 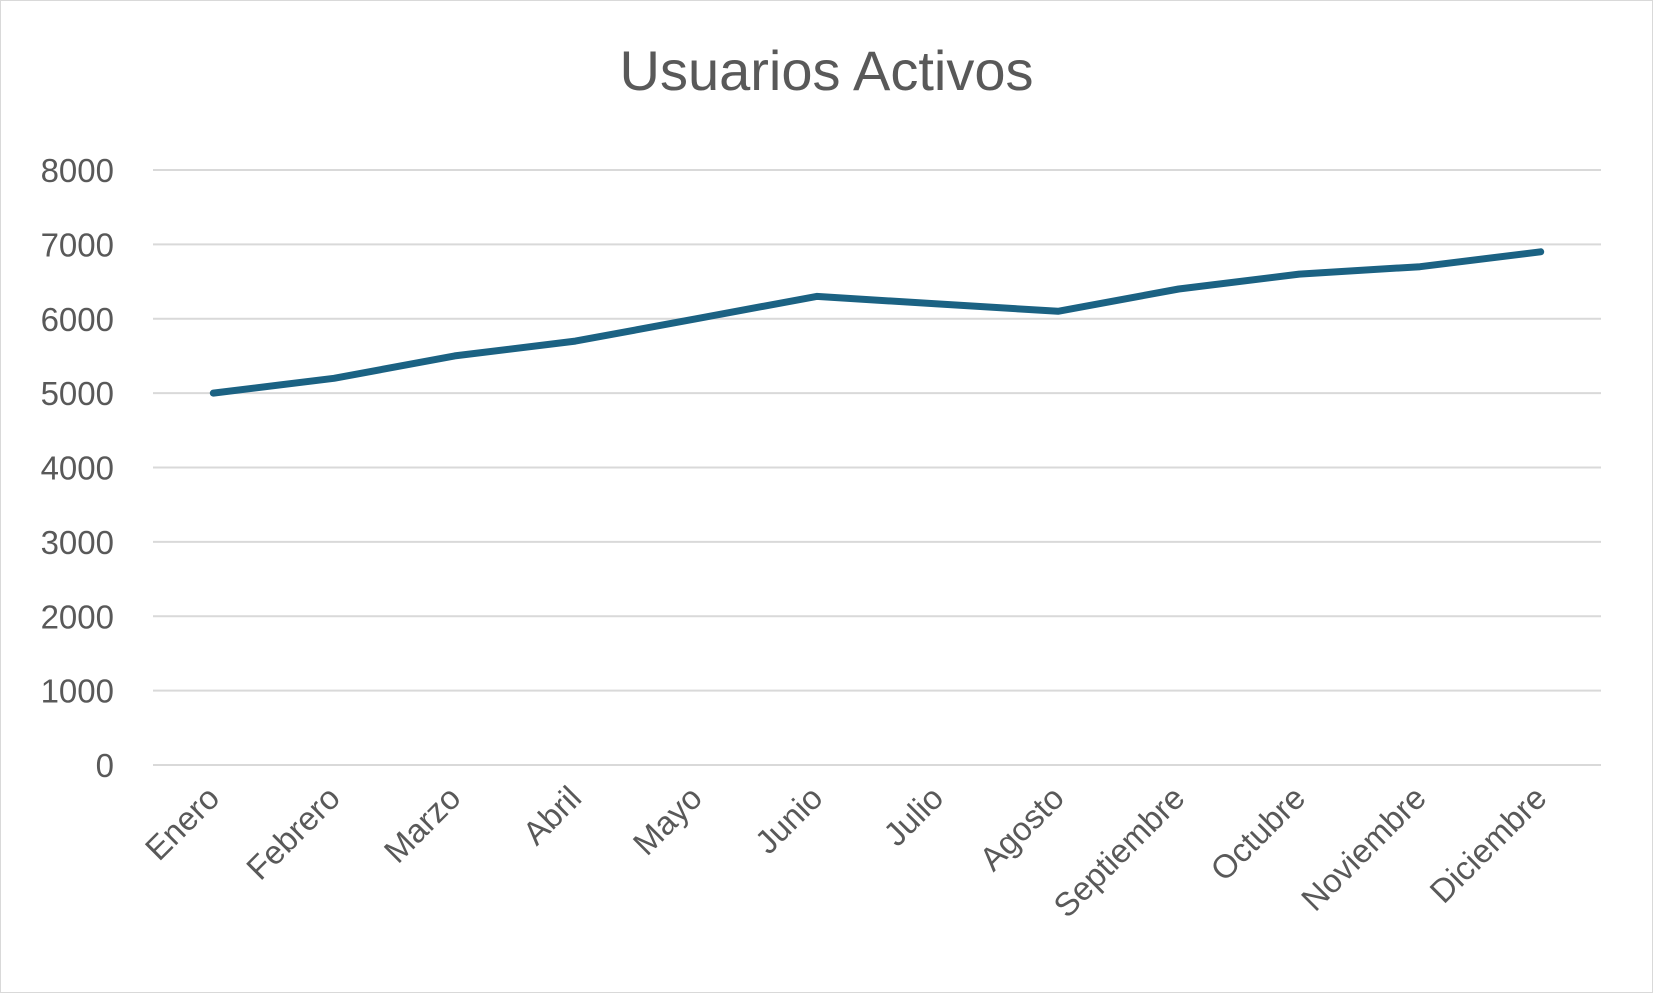 I want to click on x-tick-label: Julio, so click(x=913, y=816).